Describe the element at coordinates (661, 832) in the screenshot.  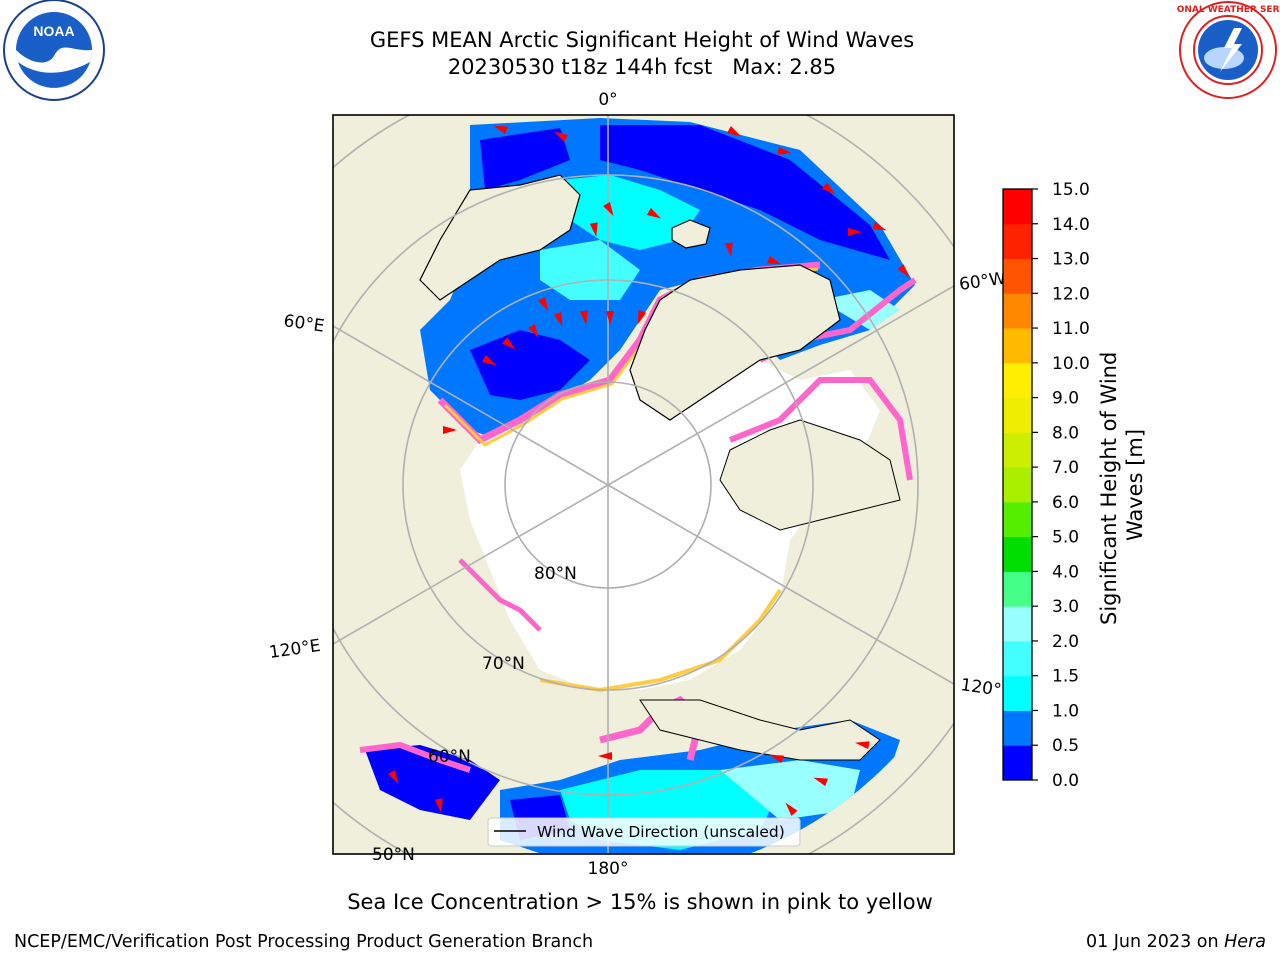
I see `legend-label: Wind Wave Direction (unscaled)` at that location.